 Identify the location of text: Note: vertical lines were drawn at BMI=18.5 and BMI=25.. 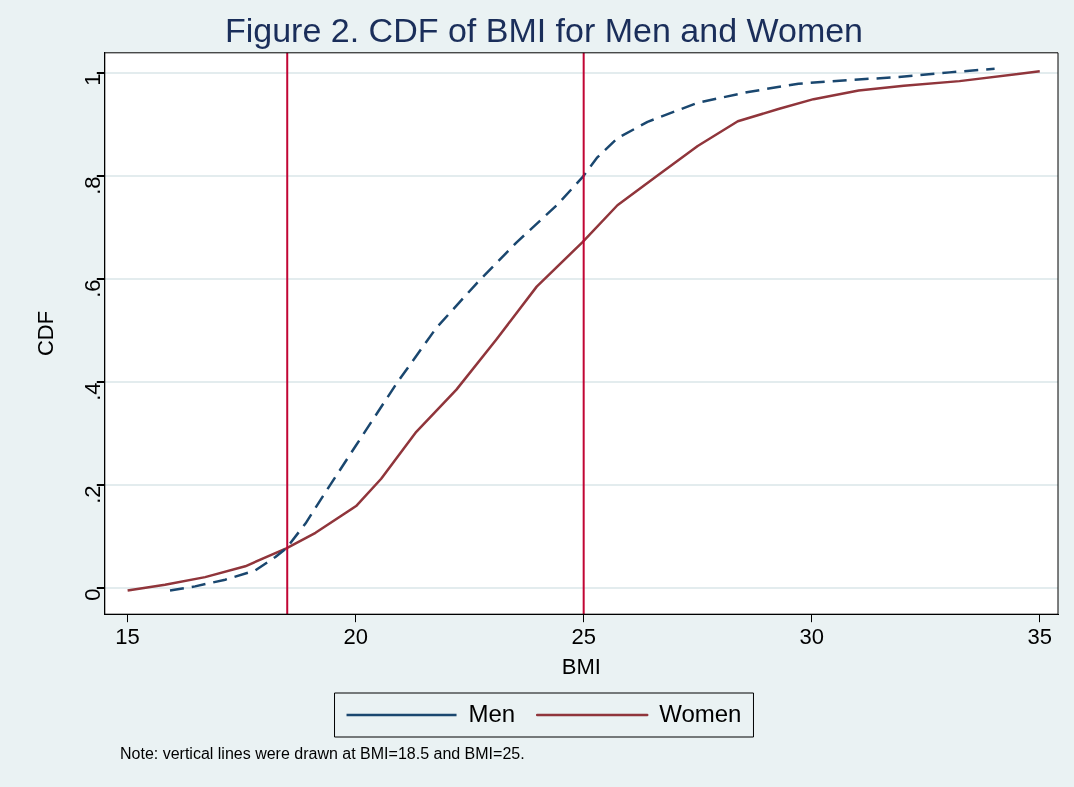
(322, 753).